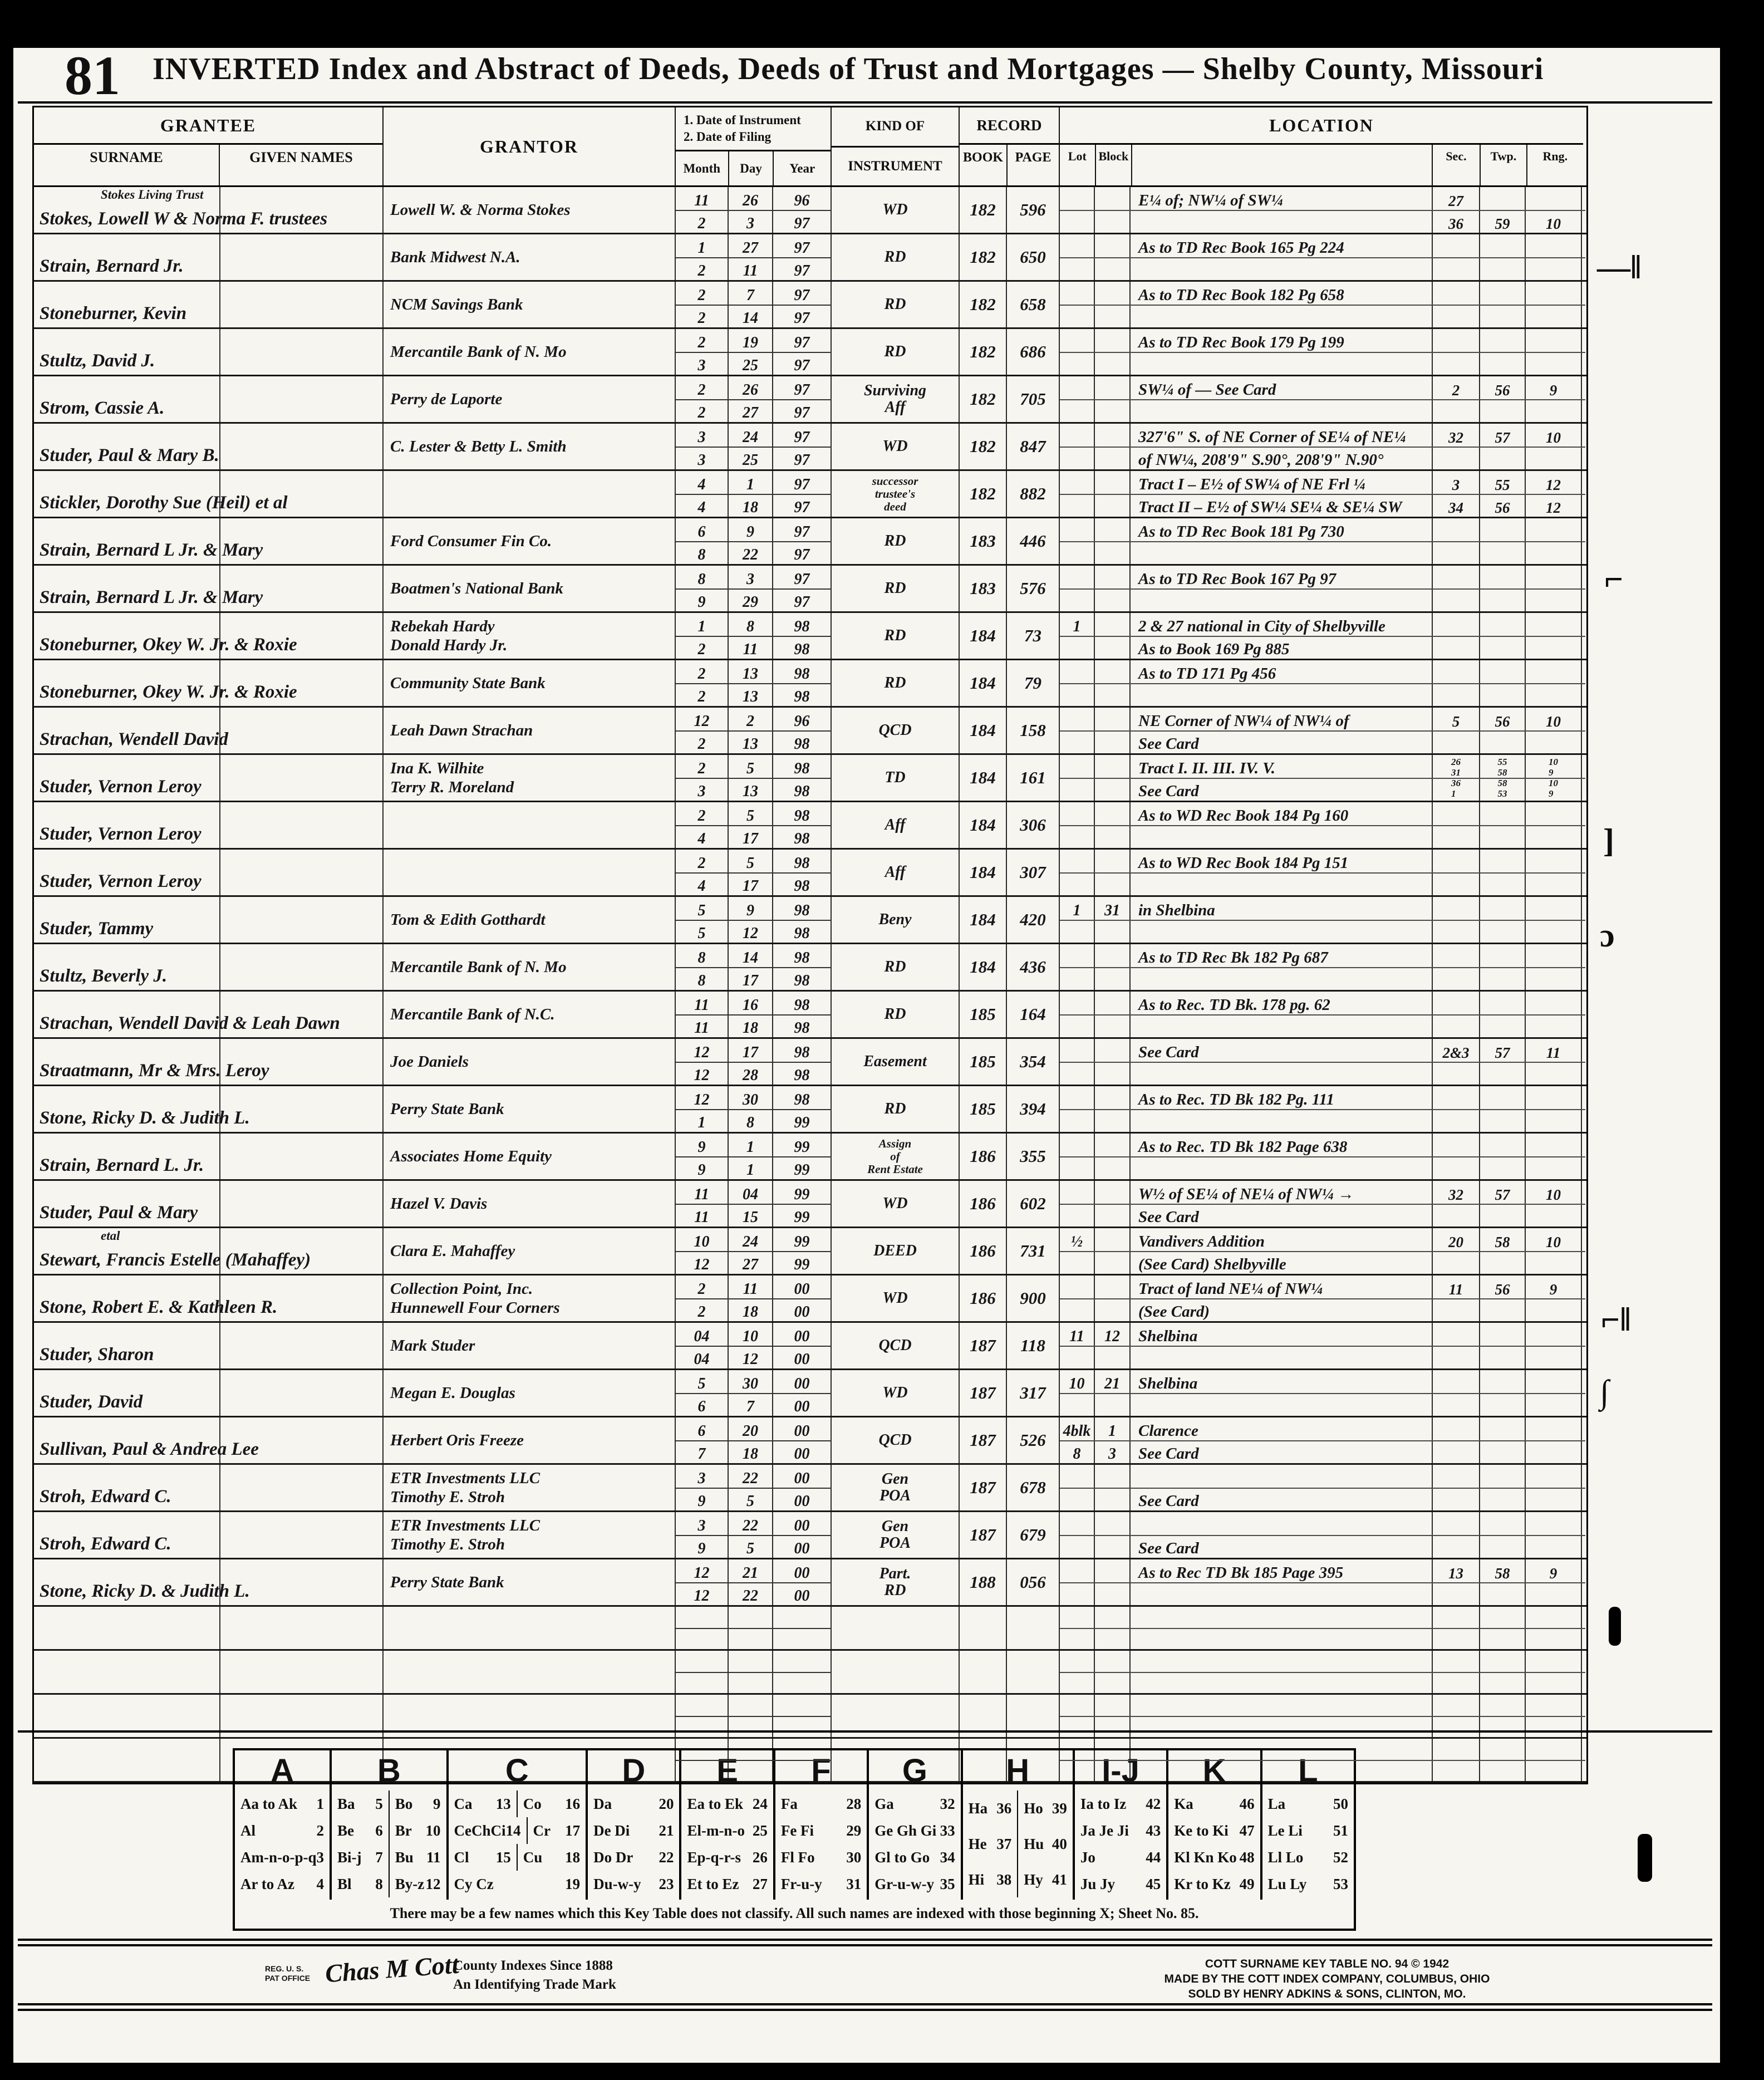  What do you see at coordinates (1033, 1582) in the screenshot?
I see `record-page: 056` at bounding box center [1033, 1582].